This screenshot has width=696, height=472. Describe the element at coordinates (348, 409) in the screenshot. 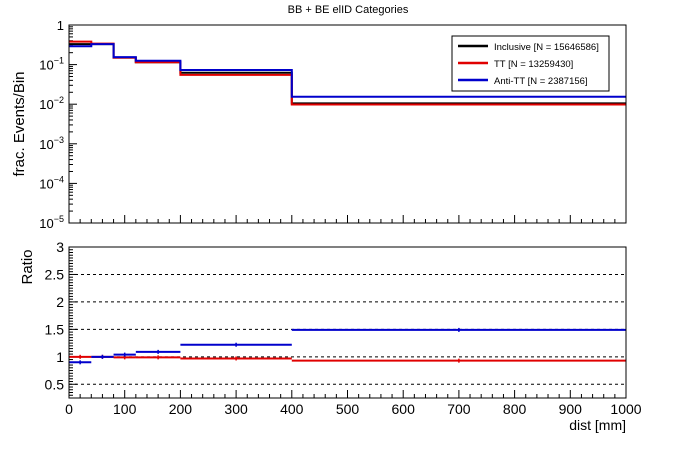

I see `bottom-x-tick-label: 500` at that location.